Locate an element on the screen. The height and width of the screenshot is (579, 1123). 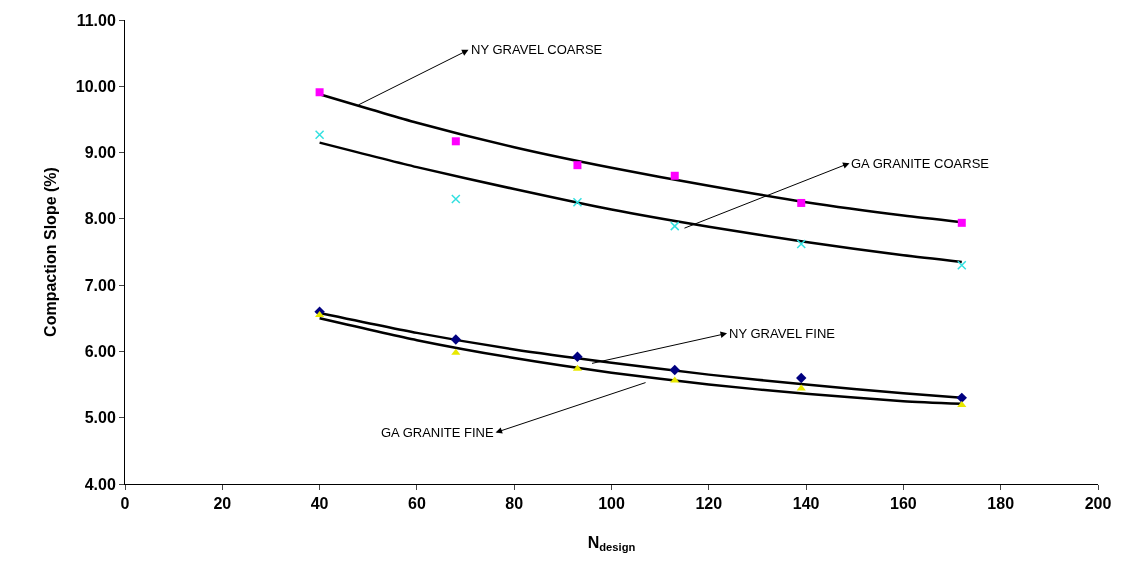
x-tick-label: 60 is located at coordinates (417, 504).